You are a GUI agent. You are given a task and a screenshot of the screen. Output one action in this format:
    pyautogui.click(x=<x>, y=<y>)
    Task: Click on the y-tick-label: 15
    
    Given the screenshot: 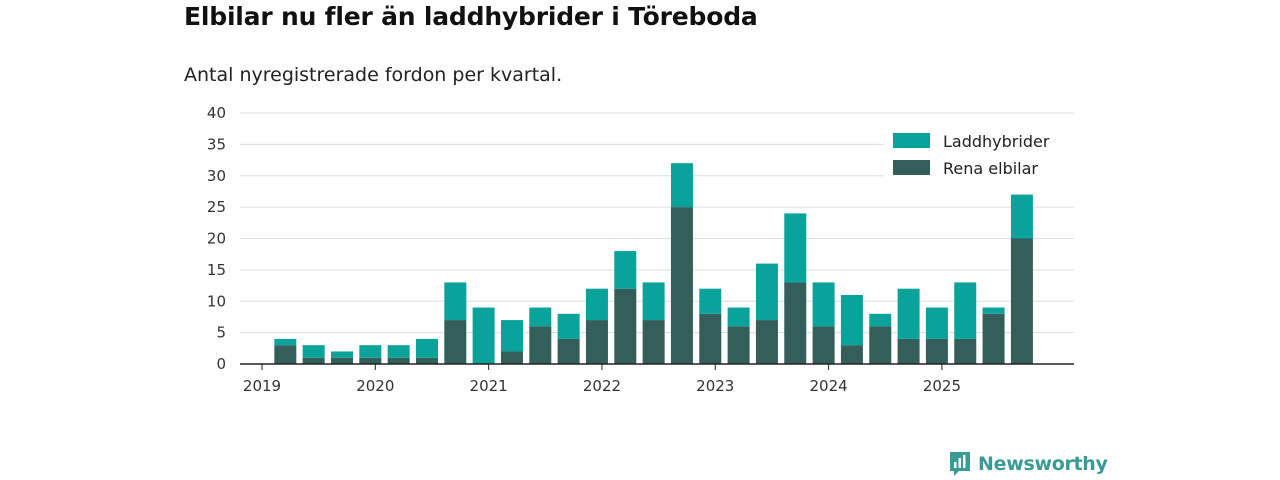 What is the action you would take?
    pyautogui.click(x=216, y=270)
    